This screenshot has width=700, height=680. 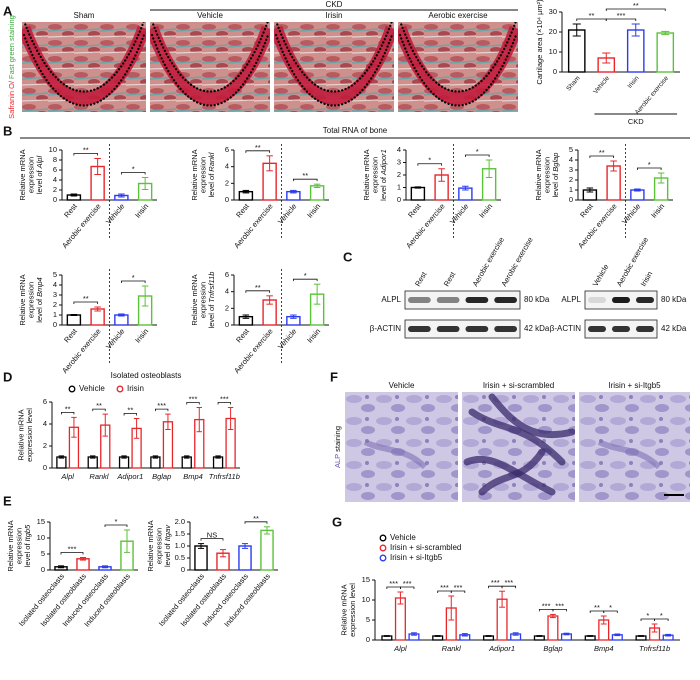 I want to click on gene-name: Alpl, so click(x=39, y=163).